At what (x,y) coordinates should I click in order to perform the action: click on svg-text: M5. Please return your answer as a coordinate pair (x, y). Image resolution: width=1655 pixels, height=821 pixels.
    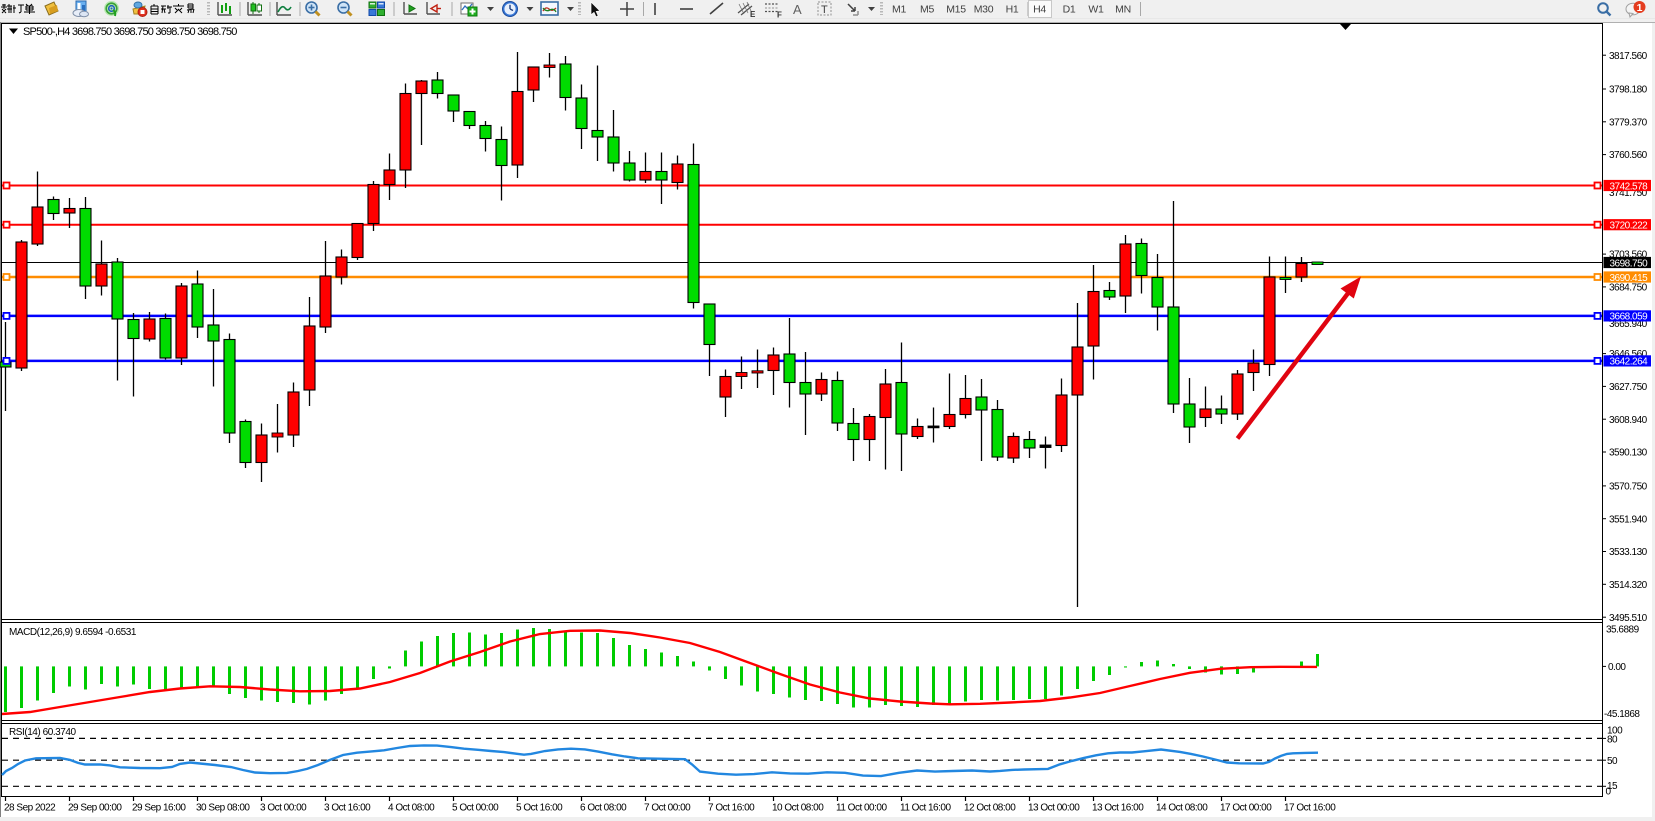
    Looking at the image, I should click on (927, 10).